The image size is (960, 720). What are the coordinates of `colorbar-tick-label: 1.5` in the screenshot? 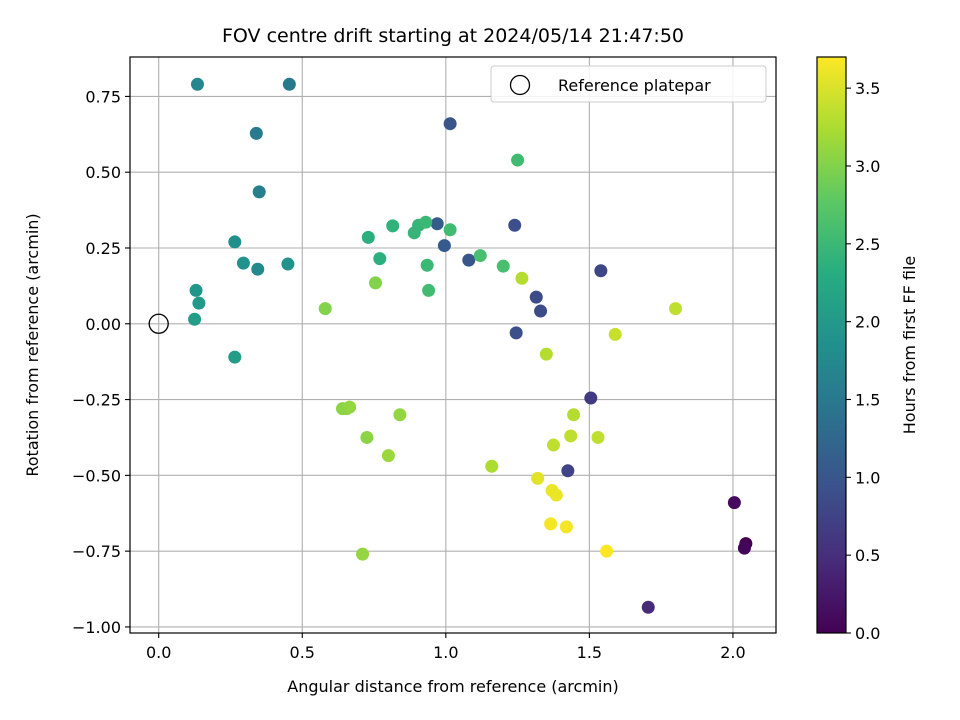 It's located at (867, 399).